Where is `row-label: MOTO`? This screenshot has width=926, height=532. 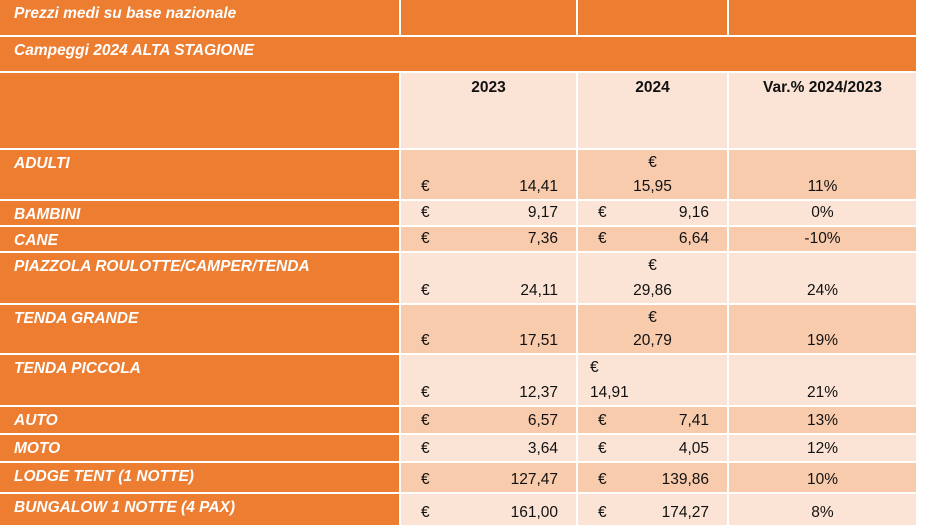
row-label: MOTO is located at coordinates (200, 449).